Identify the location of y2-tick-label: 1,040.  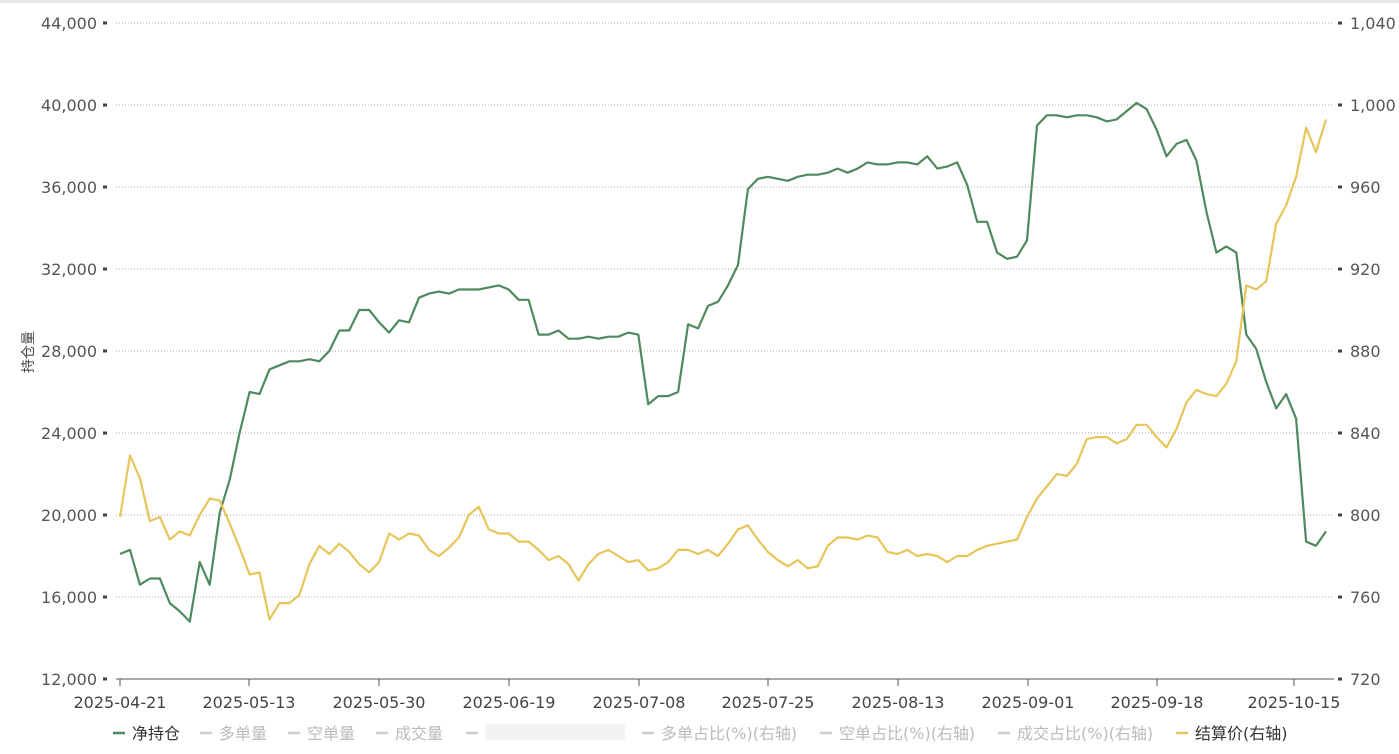
(1373, 23).